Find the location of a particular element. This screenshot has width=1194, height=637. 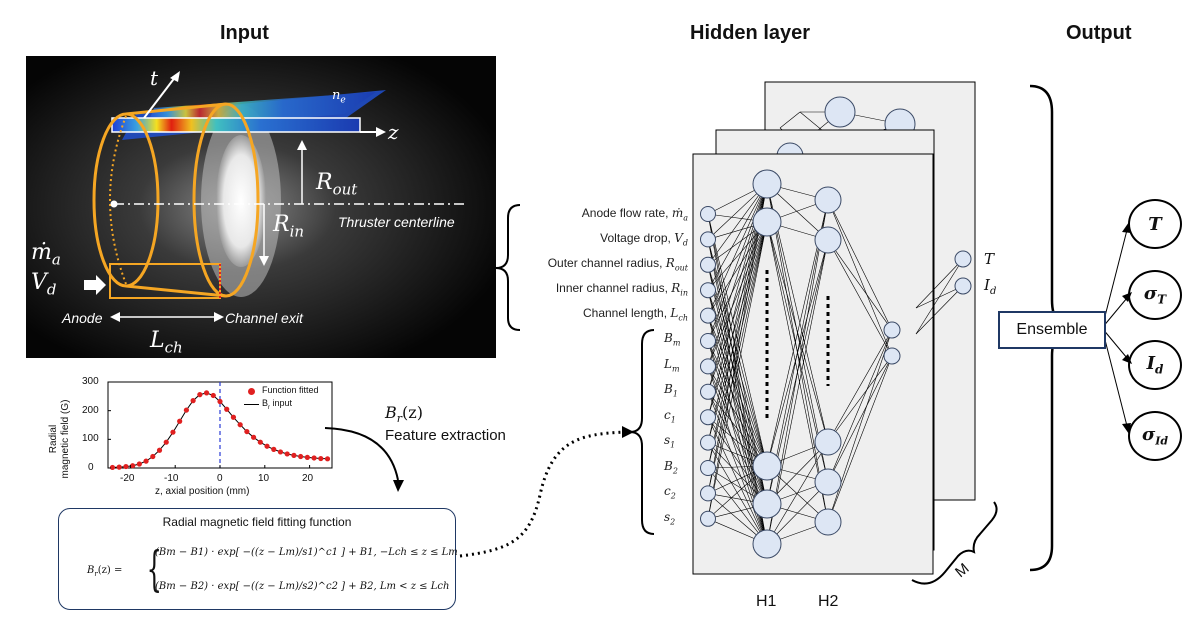

legend-input-label: Br input is located at coordinates (277, 404).